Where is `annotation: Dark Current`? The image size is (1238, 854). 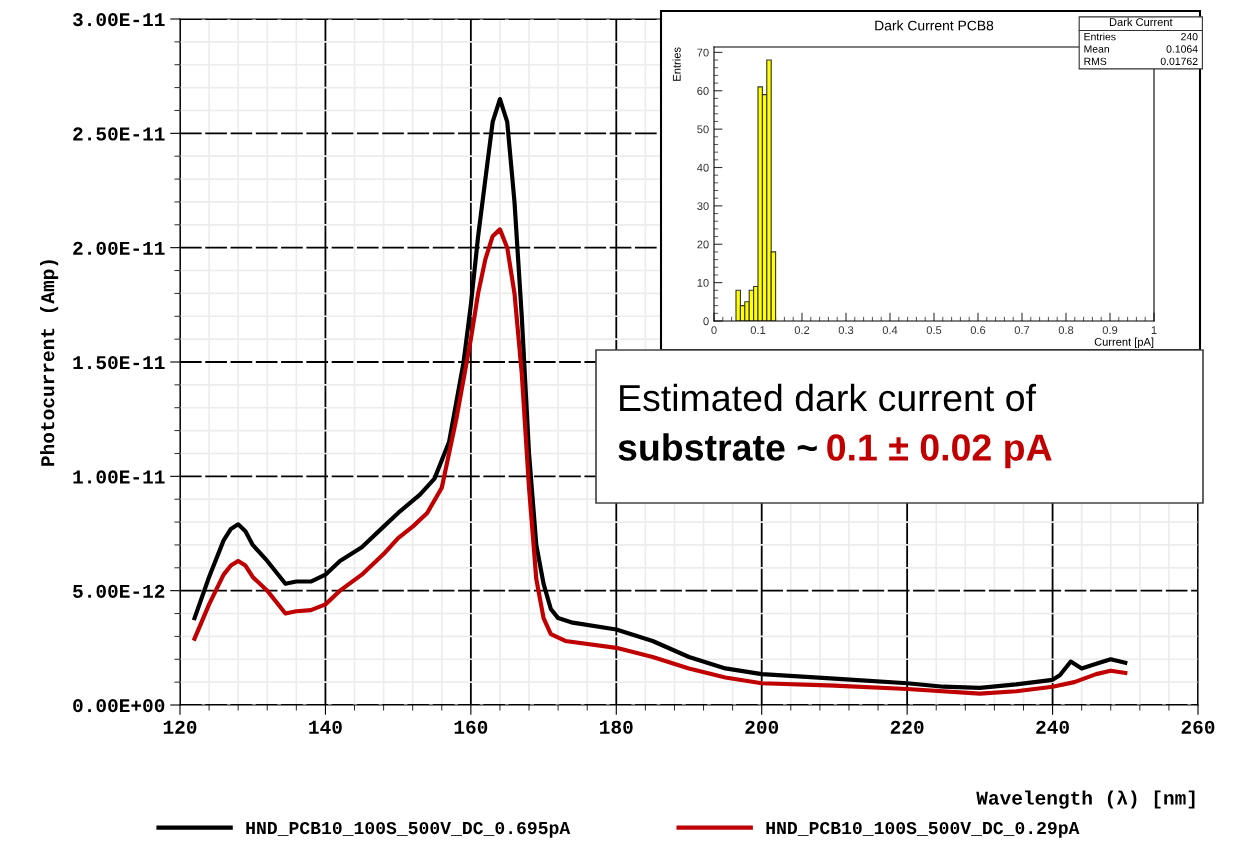 annotation: Dark Current is located at coordinates (1141, 22).